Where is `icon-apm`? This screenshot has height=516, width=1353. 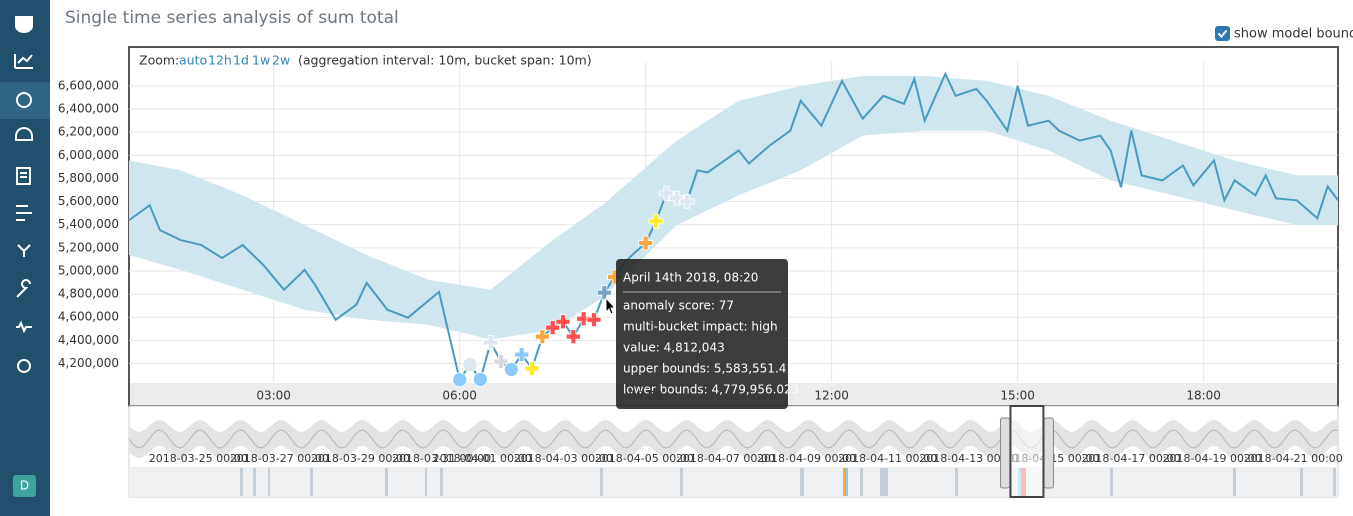 icon-apm is located at coordinates (24, 213).